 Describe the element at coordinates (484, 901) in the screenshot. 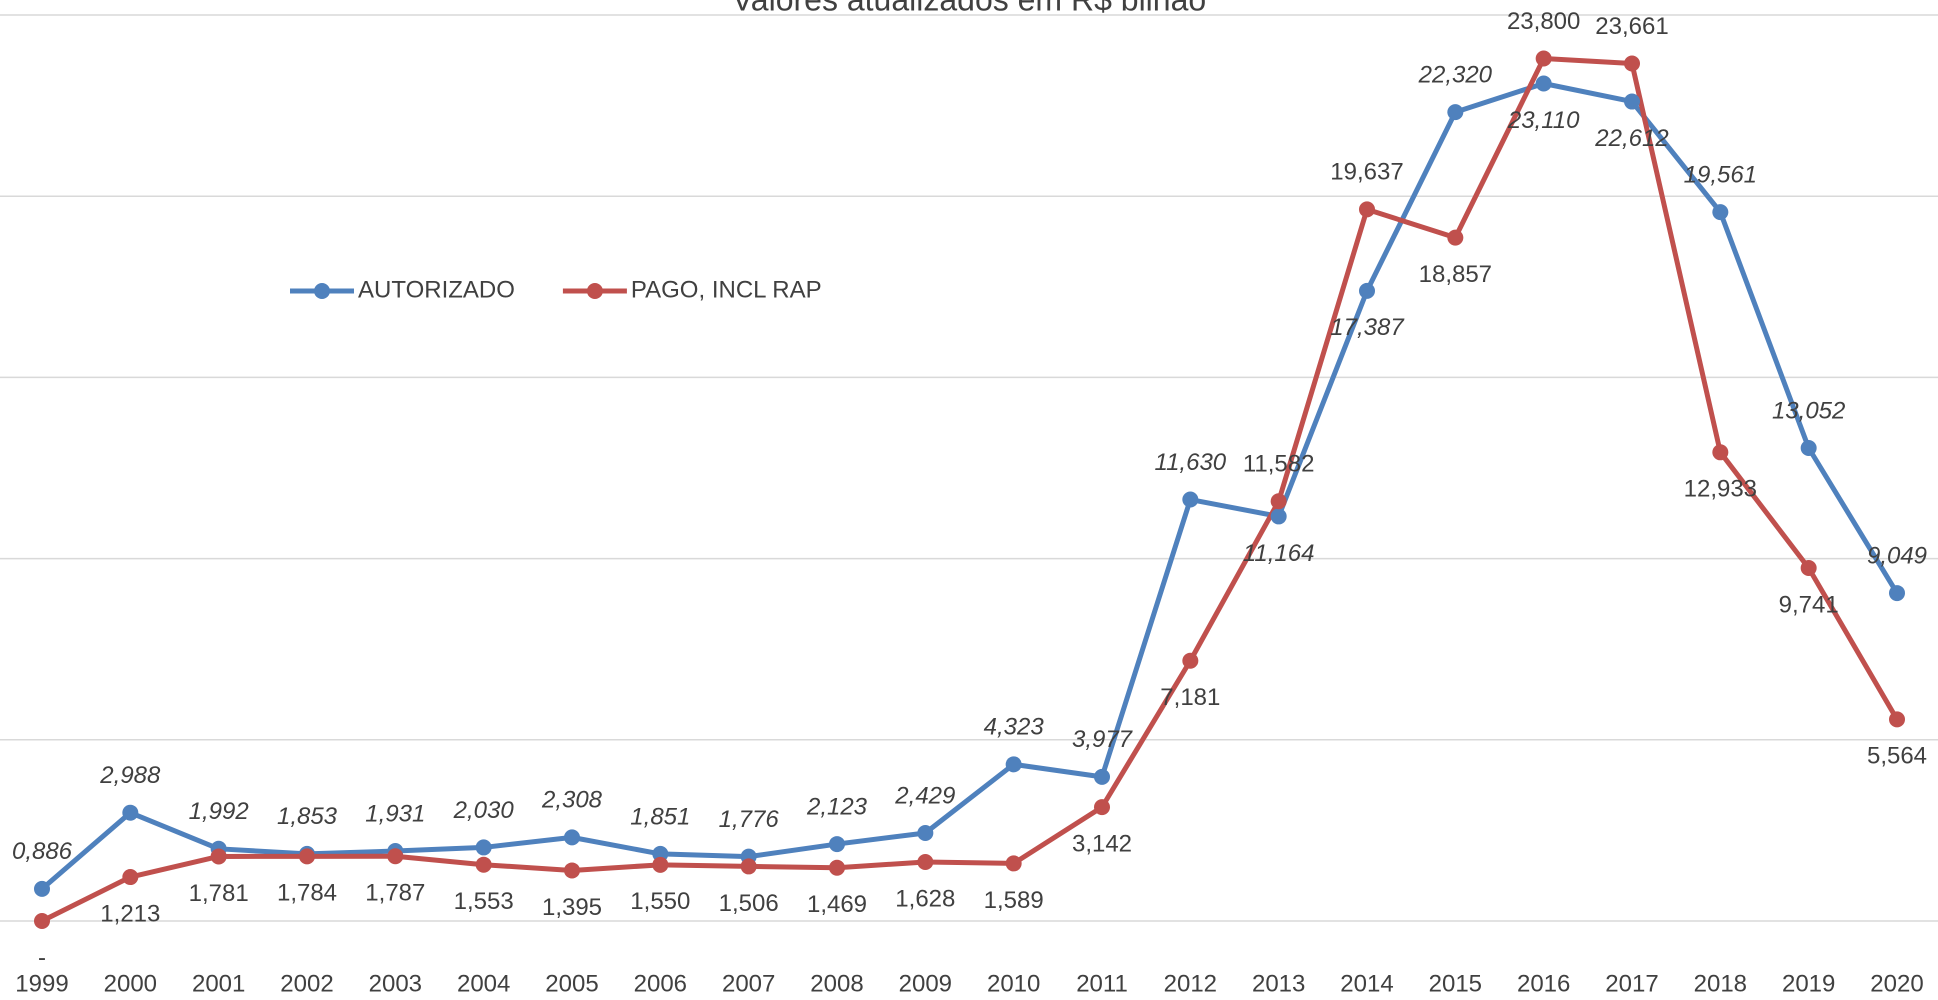

I see `data-label: 1,553` at that location.